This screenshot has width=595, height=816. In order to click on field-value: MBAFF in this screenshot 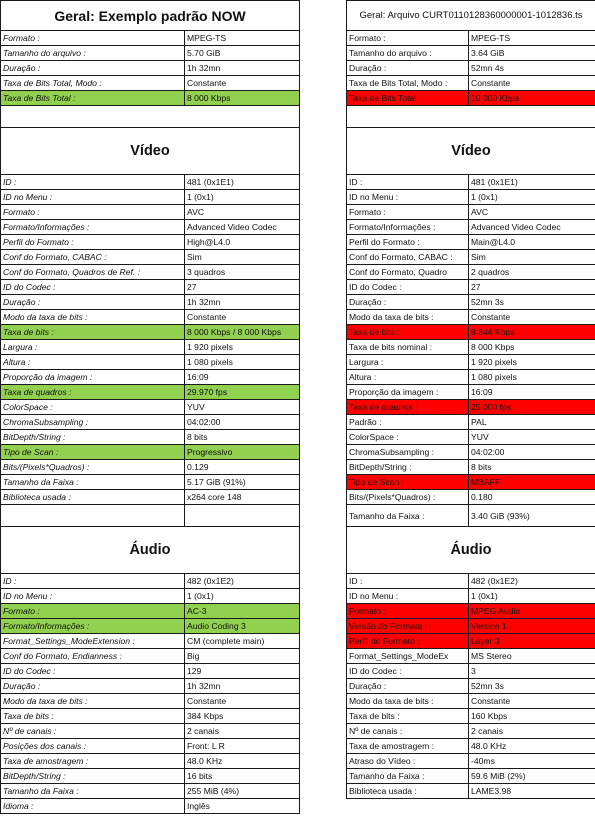, I will do `click(531, 482)`.